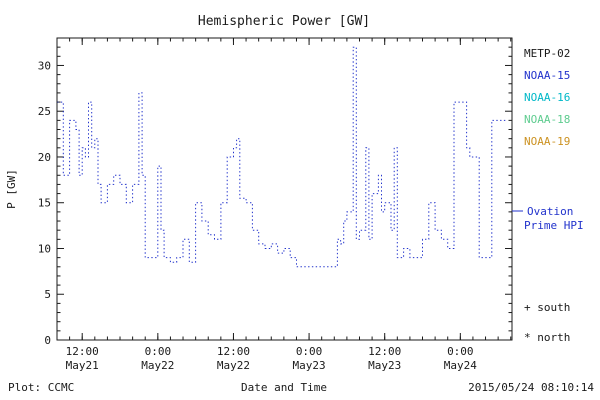 This screenshot has height=400, width=600. Describe the element at coordinates (44, 157) in the screenshot. I see `y-tick-label: 20` at that location.